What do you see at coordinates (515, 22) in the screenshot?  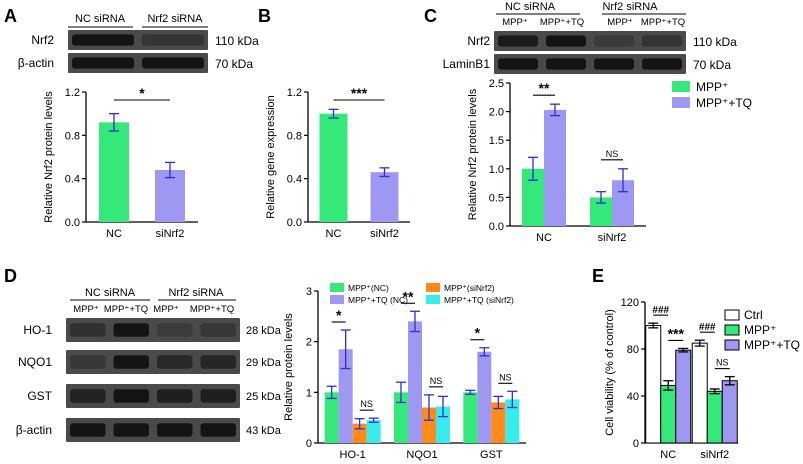 I see `blot-c-lane-label: MPP⁺` at bounding box center [515, 22].